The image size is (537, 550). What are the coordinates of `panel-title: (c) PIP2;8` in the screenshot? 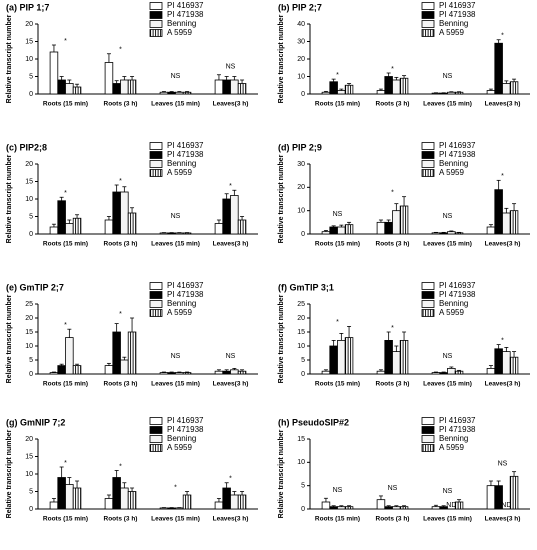 It's located at (26, 147).